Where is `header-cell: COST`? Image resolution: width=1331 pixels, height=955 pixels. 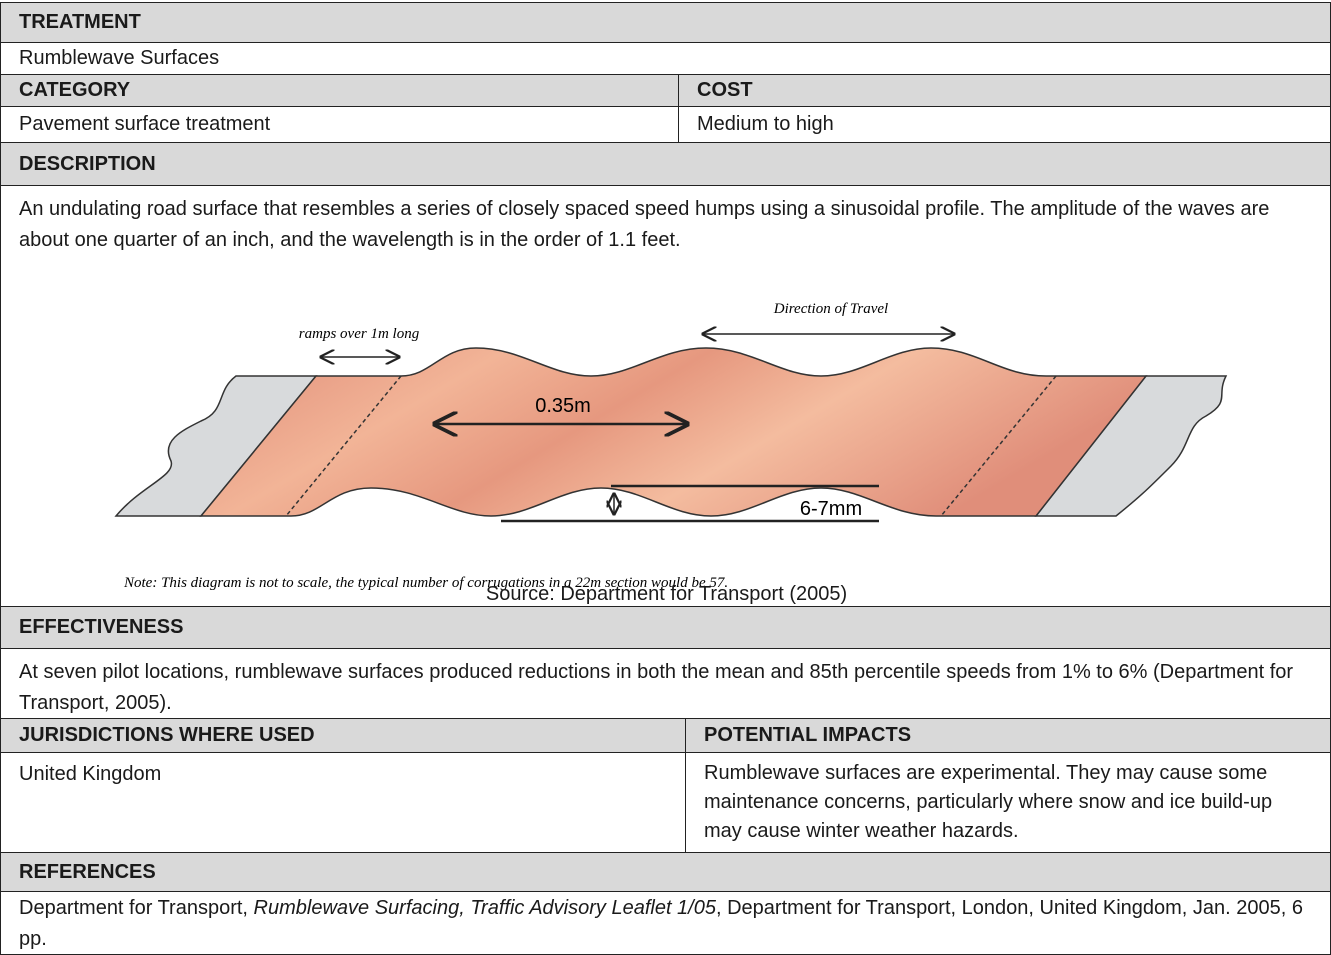
header-cell: COST is located at coordinates (1004, 90).